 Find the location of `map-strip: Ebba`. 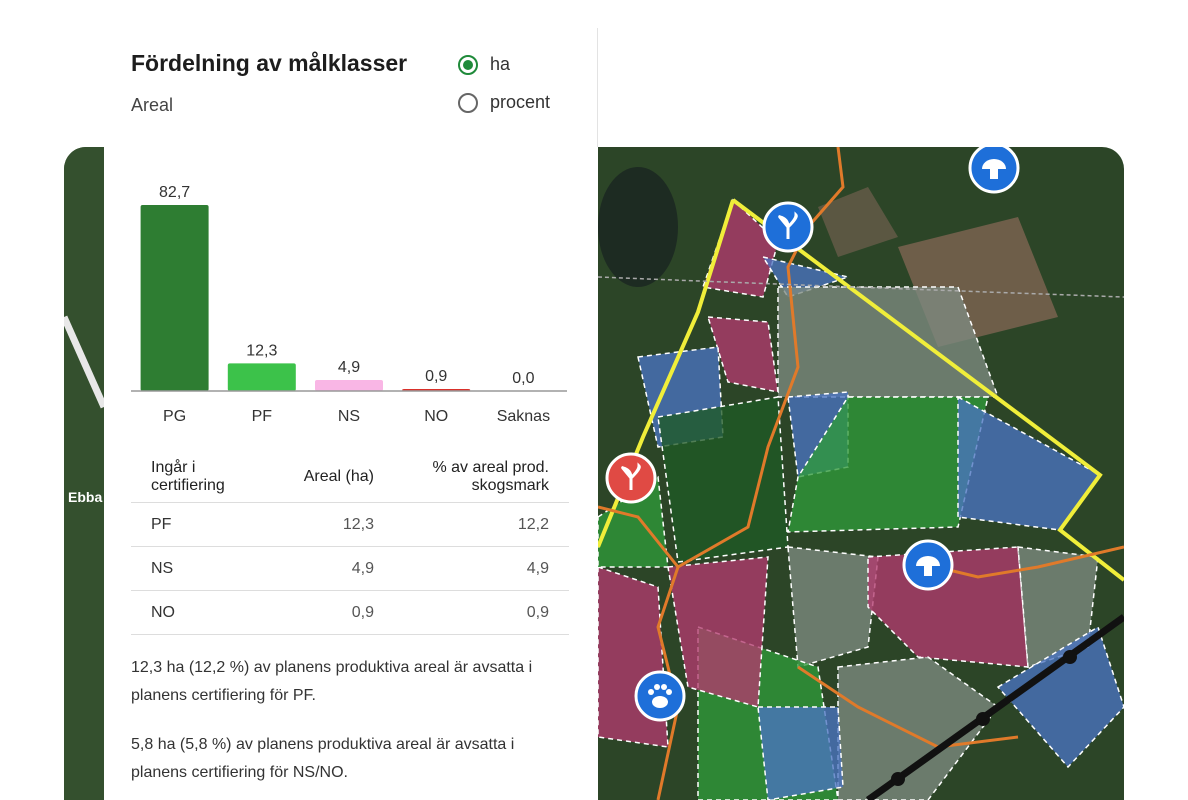

map-strip: Ebba is located at coordinates (84, 473).